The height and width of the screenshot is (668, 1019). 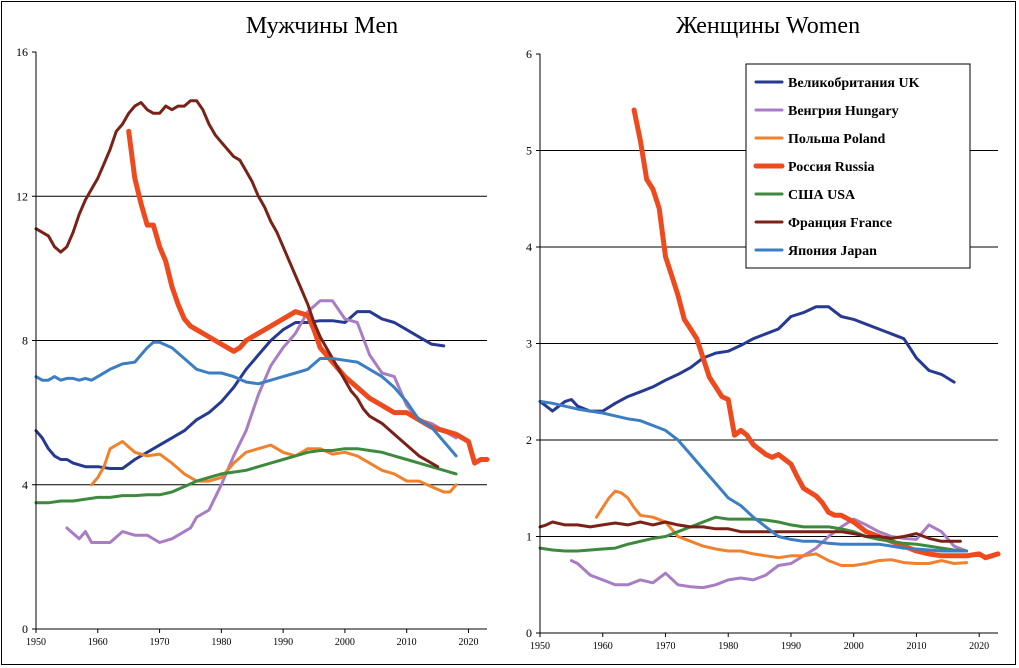 I want to click on y-tick-label-women: 0, so click(x=529, y=633).